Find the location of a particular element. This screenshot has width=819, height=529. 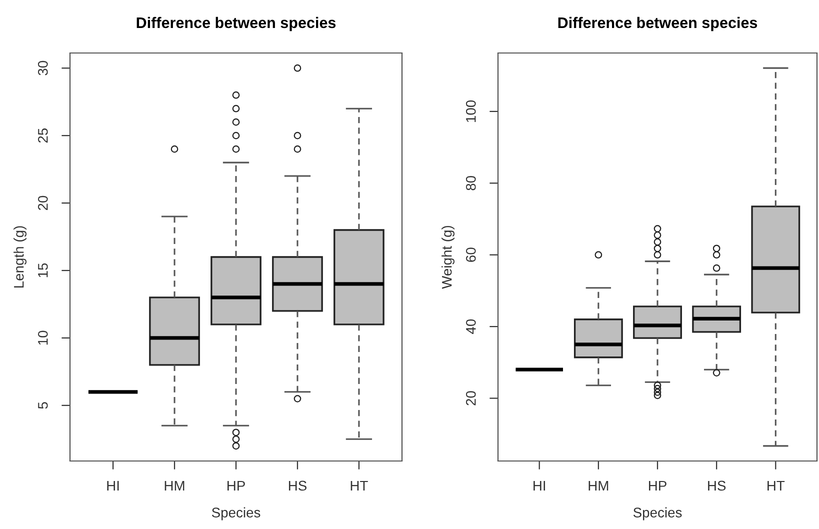

y-tick-label: 60 is located at coordinates (471, 255).